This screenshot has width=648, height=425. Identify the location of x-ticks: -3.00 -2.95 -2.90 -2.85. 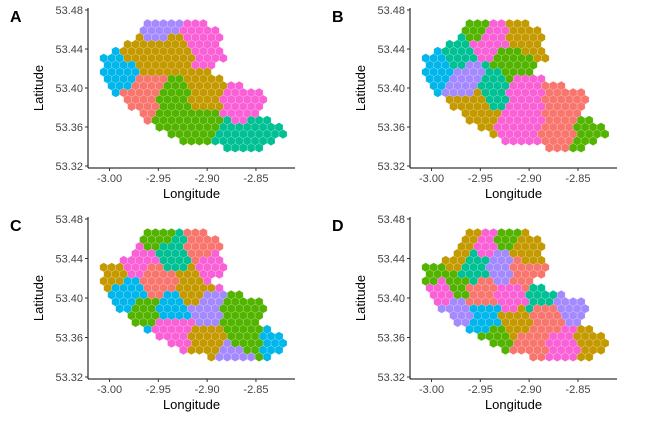
(182, 176).